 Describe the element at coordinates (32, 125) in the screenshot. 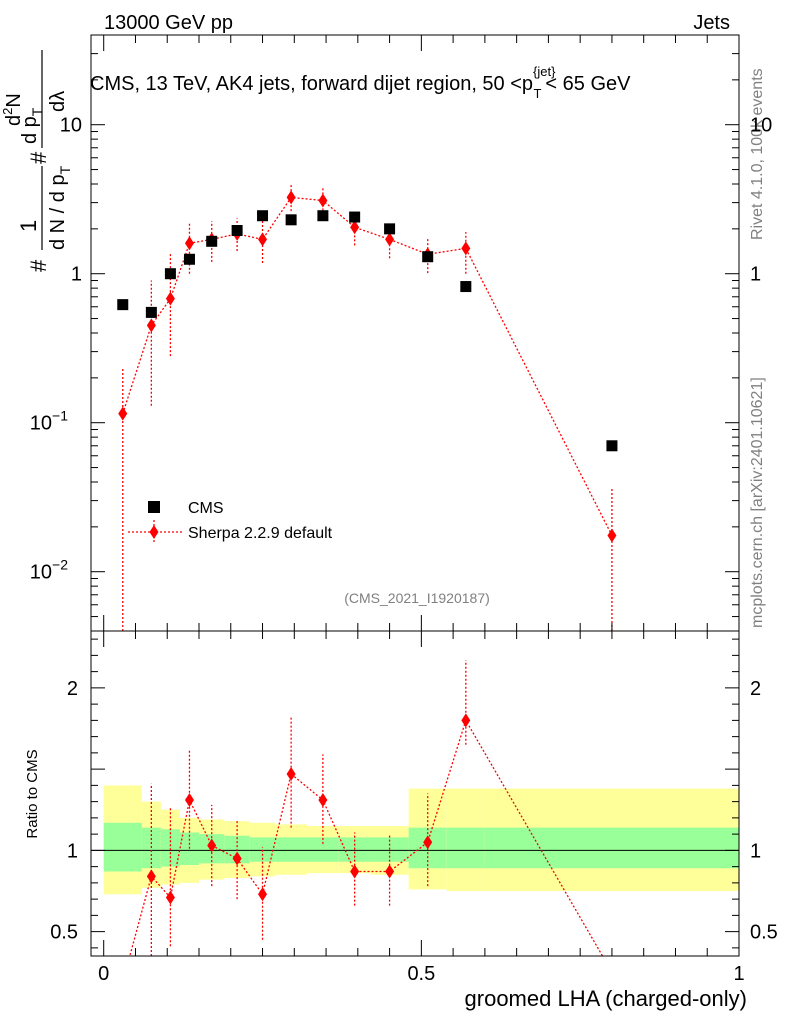

I see `y-label-num-dpt: d pT` at that location.